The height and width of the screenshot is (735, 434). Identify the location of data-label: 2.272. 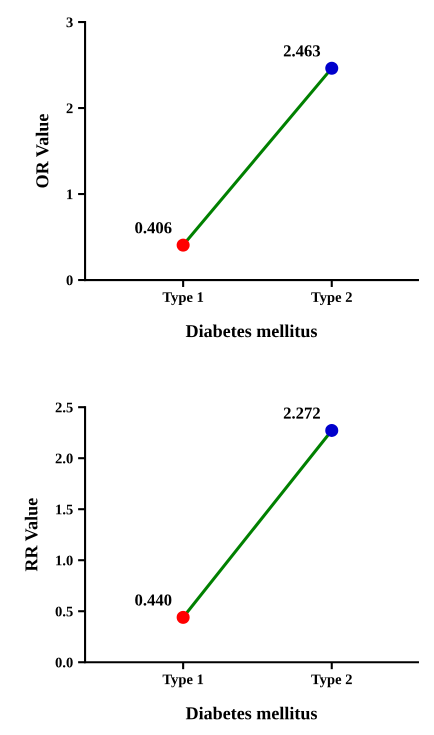
(302, 413).